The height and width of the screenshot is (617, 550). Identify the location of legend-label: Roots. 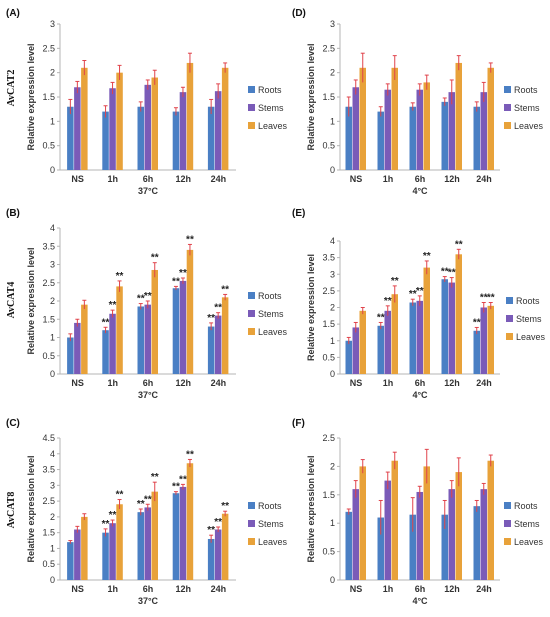
(526, 506).